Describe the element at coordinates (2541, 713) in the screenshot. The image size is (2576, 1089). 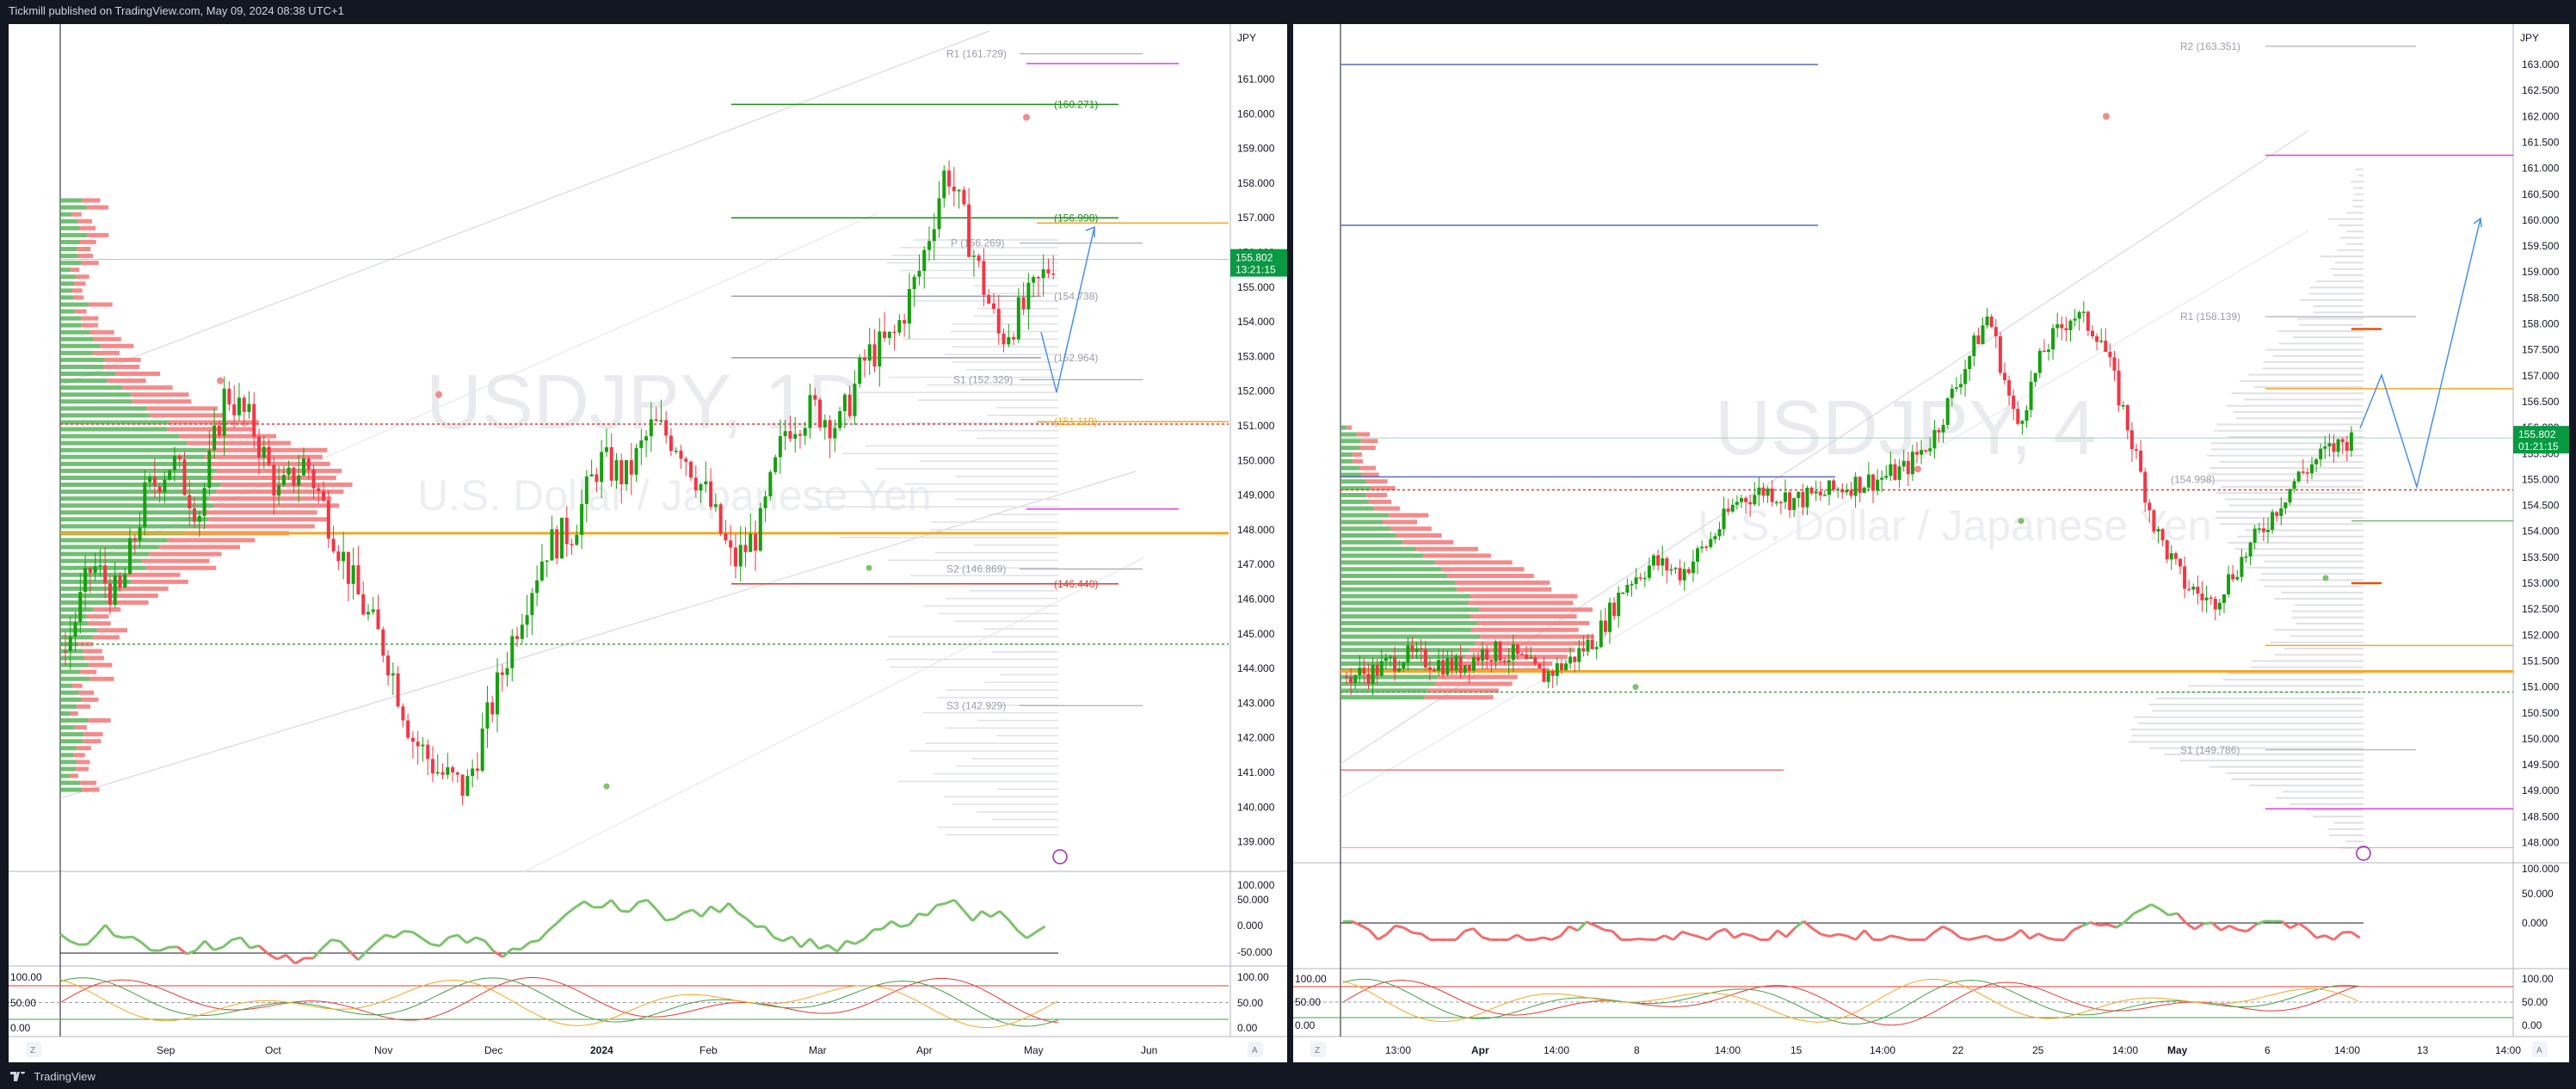
I see `price-tick: 150.500` at that location.